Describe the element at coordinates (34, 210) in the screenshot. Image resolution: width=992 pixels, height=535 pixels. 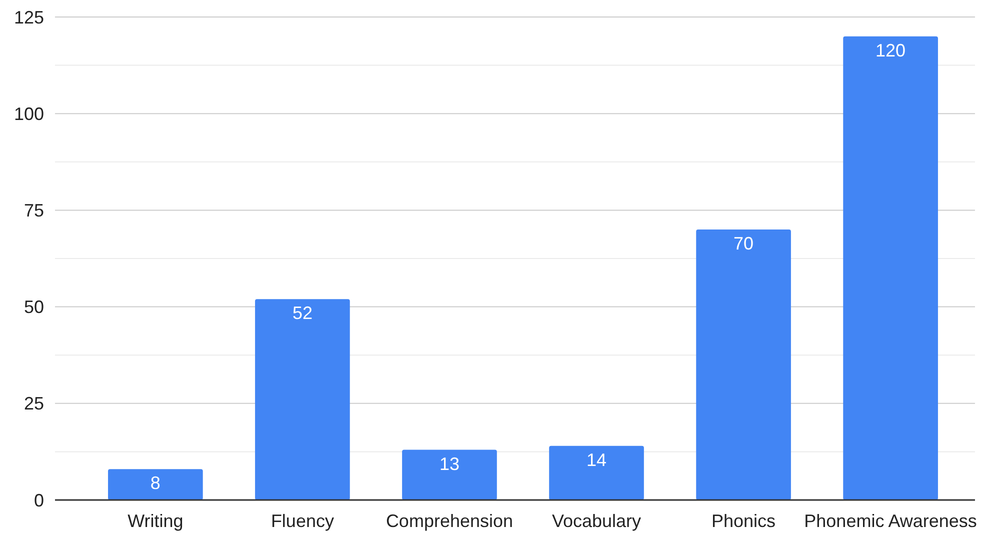
I see `y-tick-label: 75` at that location.